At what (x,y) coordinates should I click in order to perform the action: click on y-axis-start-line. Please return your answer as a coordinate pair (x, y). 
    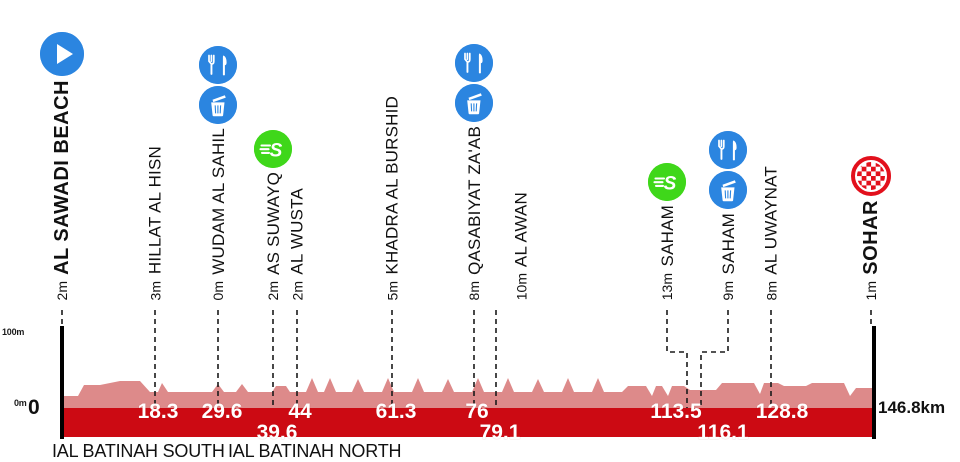
    Looking at the image, I should click on (62, 382).